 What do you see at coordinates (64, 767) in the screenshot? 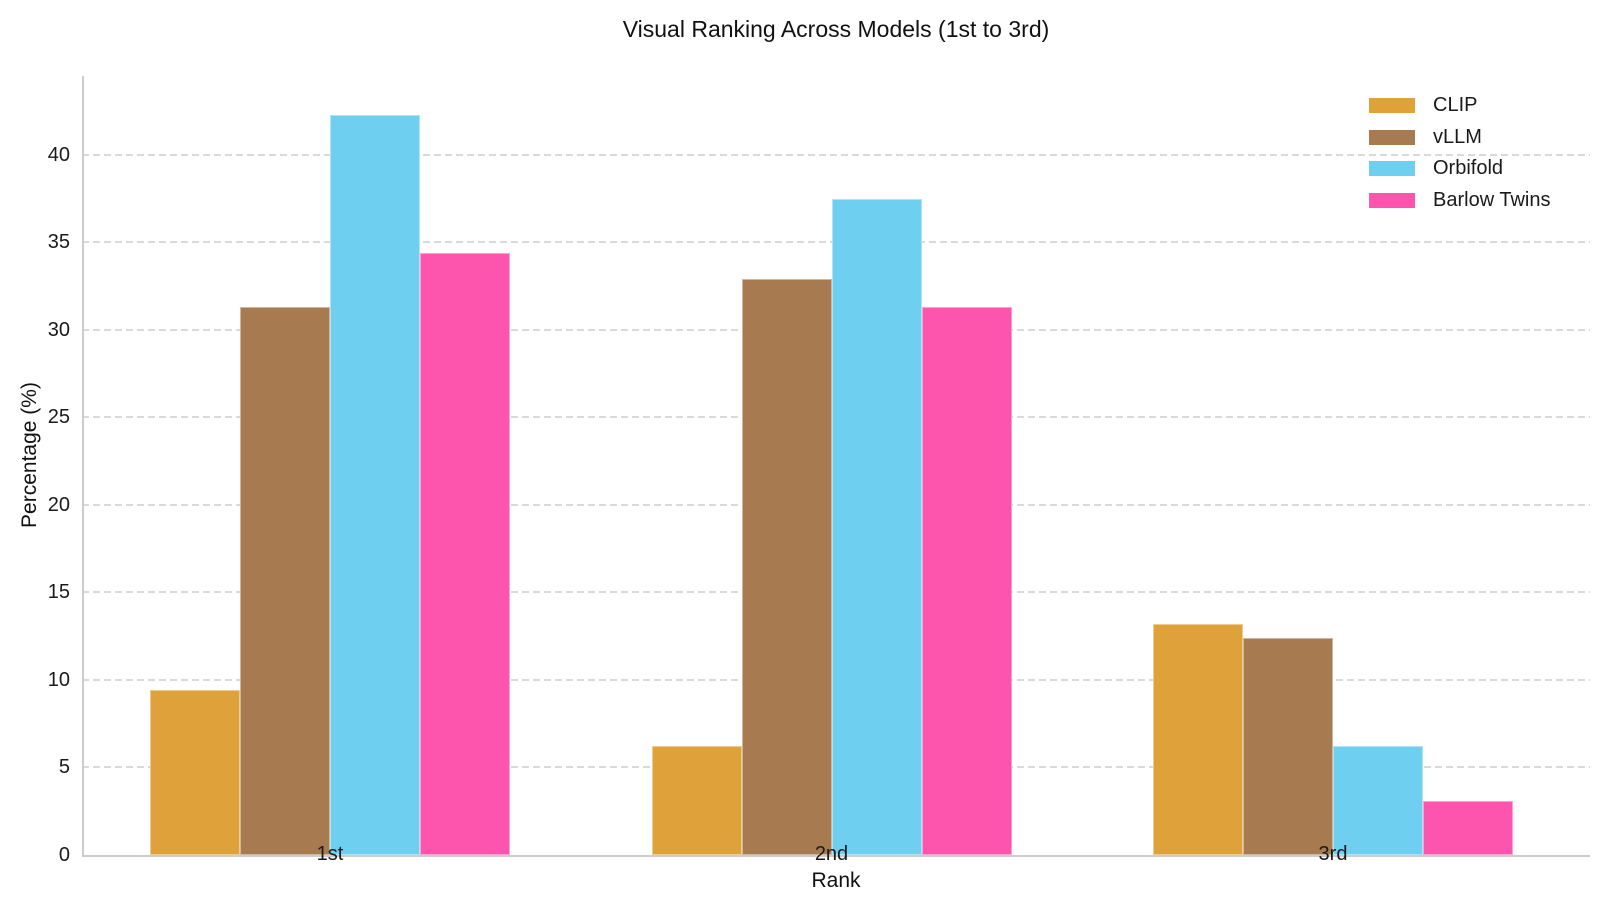
I see `y-tick-5: 5` at bounding box center [64, 767].